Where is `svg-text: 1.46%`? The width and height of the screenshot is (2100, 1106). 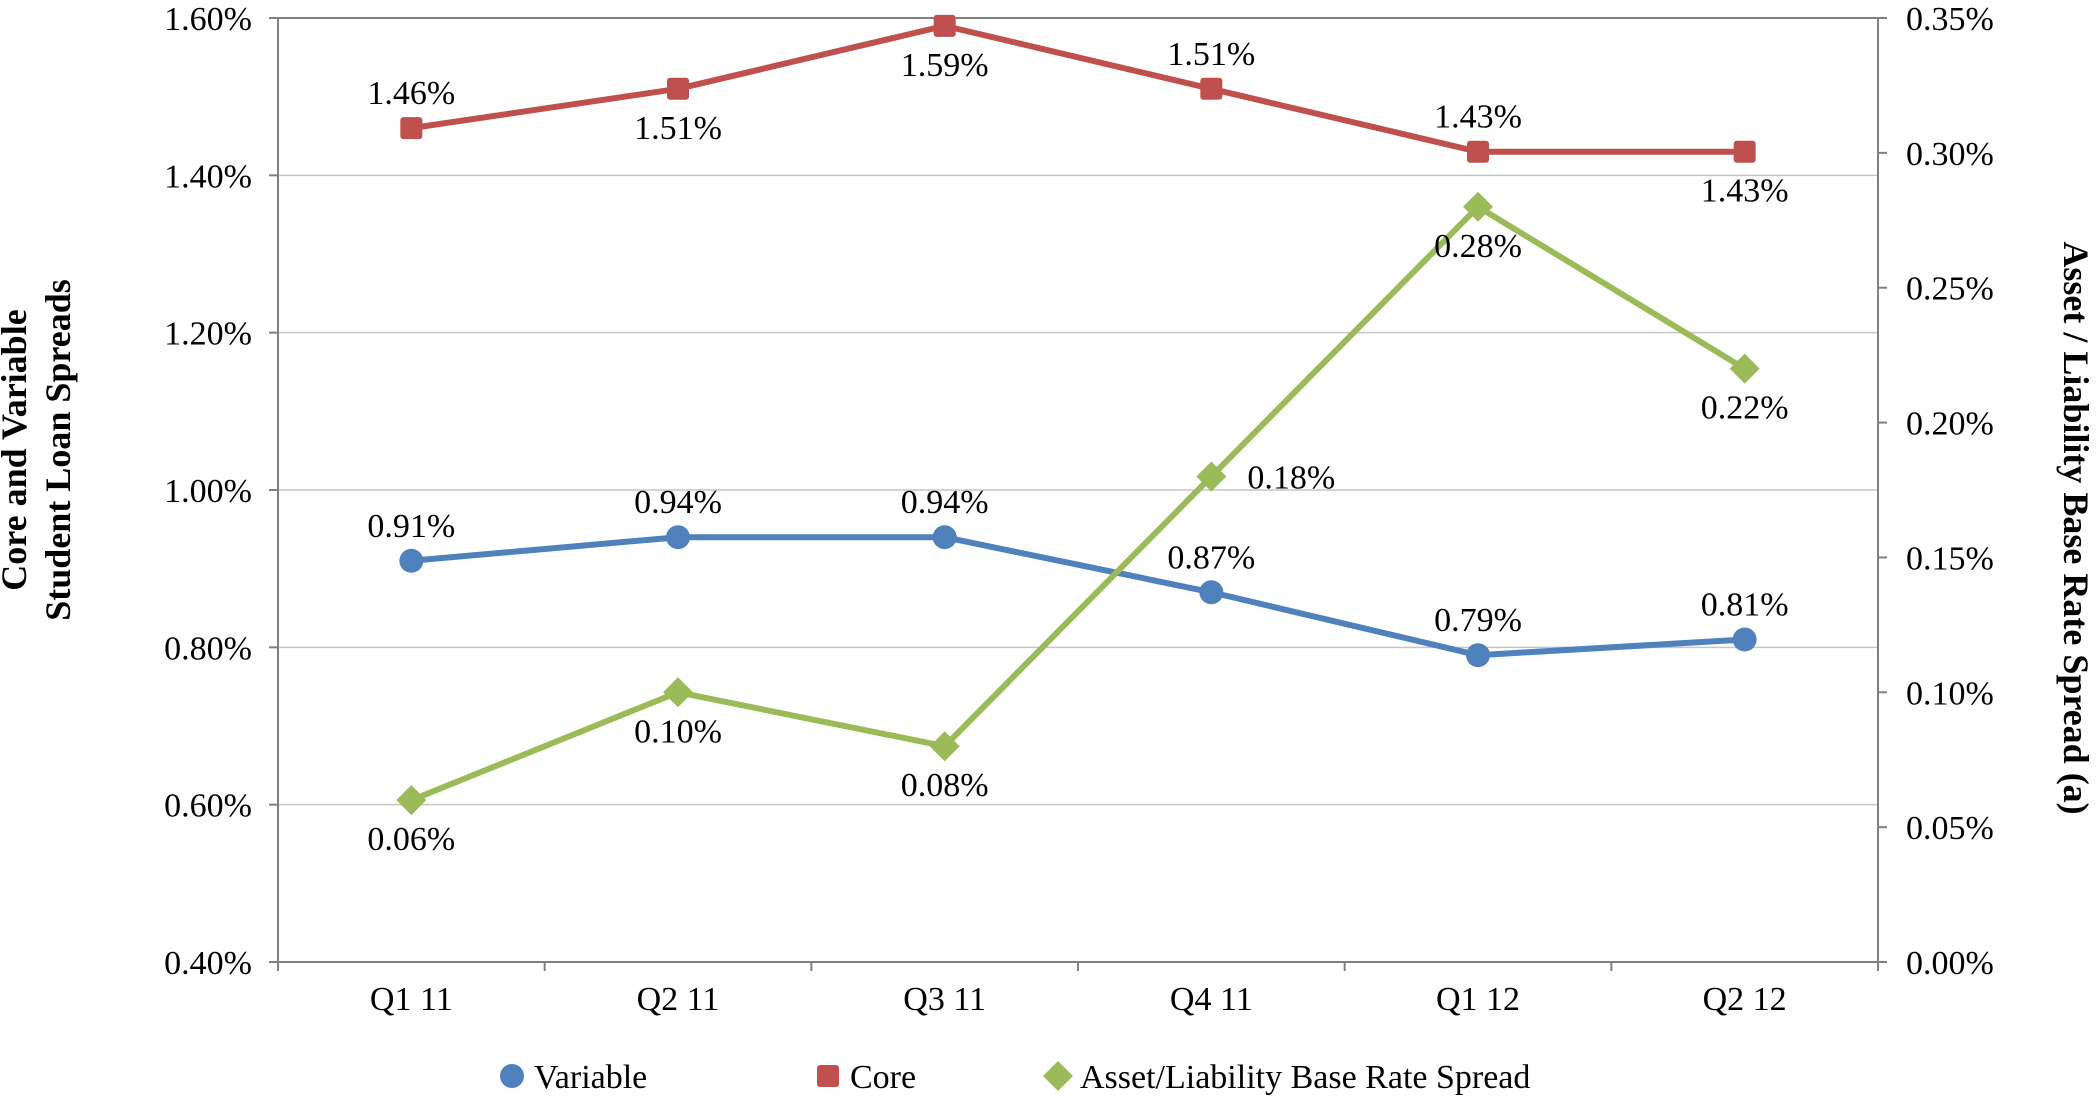
svg-text: 1.46% is located at coordinates (411, 93).